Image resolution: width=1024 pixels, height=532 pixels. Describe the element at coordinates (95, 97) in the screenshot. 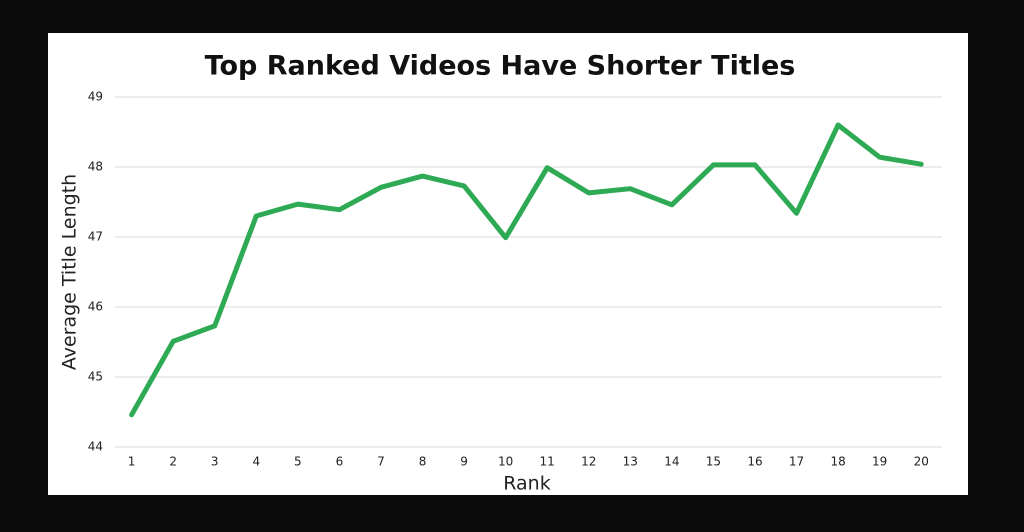

I see `y-tick-label: 49` at that location.